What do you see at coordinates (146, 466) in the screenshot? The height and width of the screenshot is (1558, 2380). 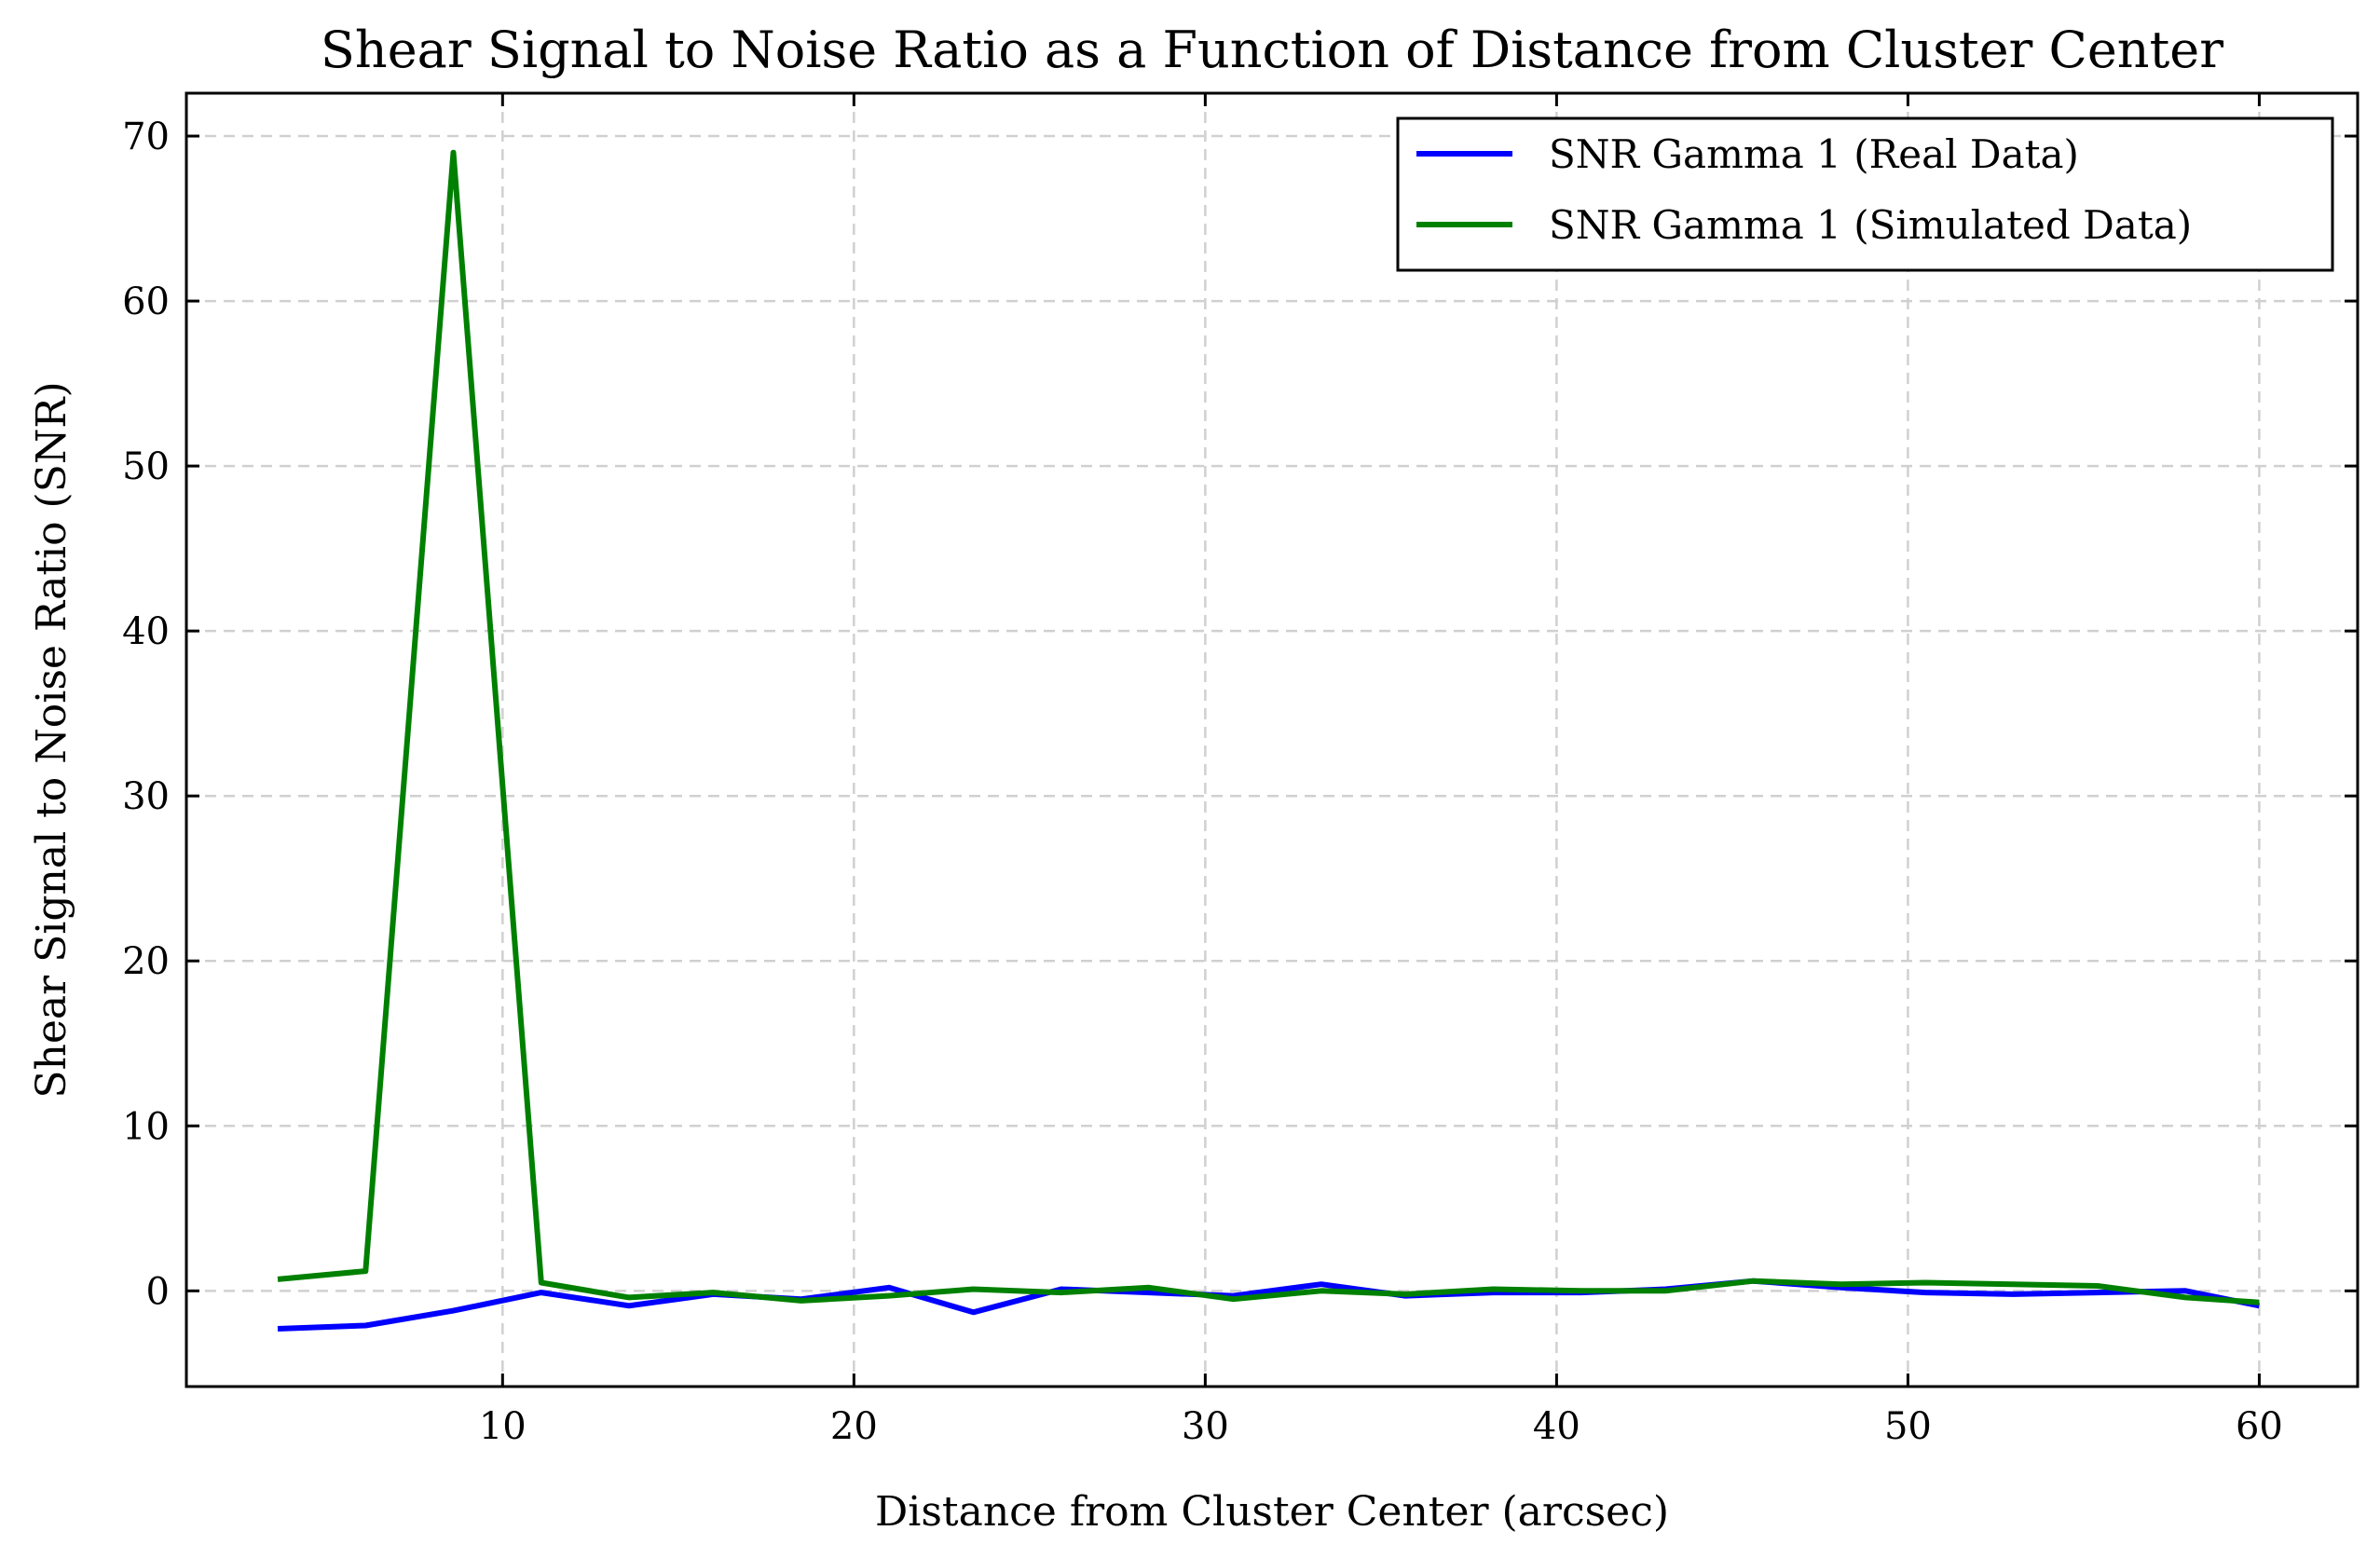 I see `y-tick-label: 50` at bounding box center [146, 466].